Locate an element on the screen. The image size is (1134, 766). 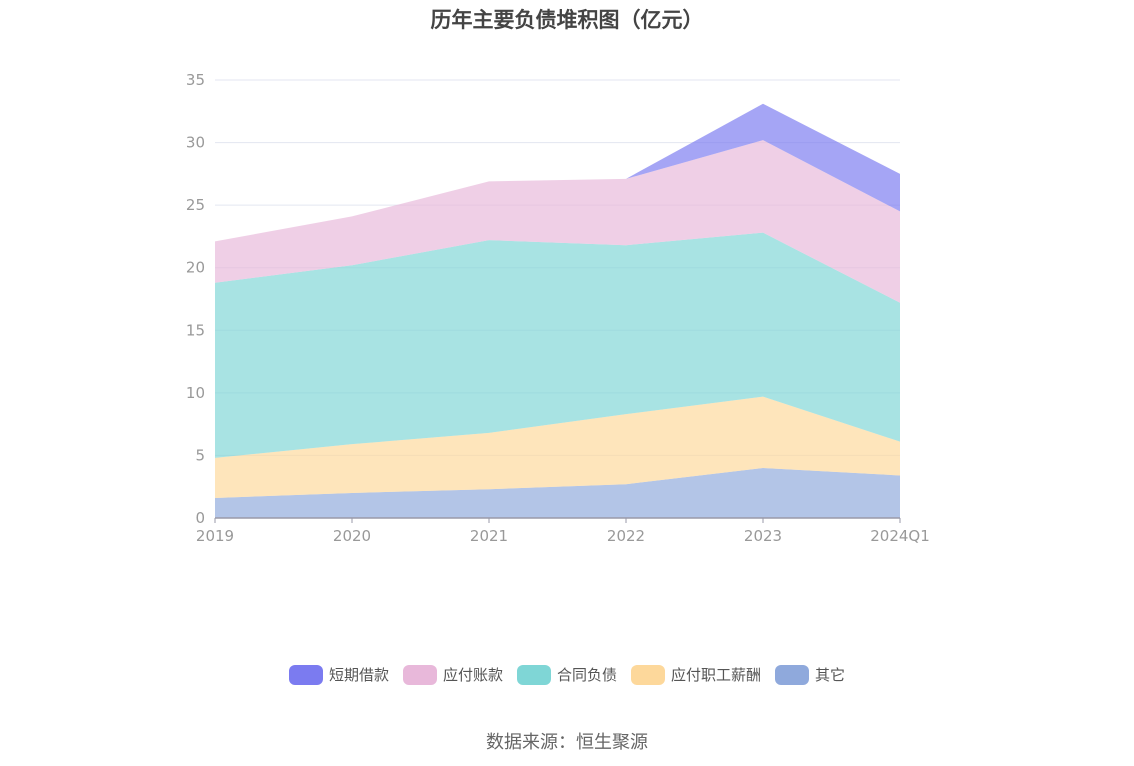
y-tick-label: 30 is located at coordinates (195, 143).